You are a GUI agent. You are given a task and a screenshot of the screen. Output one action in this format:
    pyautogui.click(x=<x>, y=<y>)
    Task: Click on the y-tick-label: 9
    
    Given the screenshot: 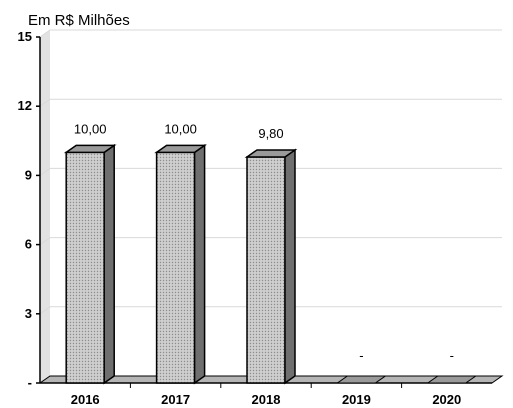 What is the action you would take?
    pyautogui.click(x=28, y=174)
    